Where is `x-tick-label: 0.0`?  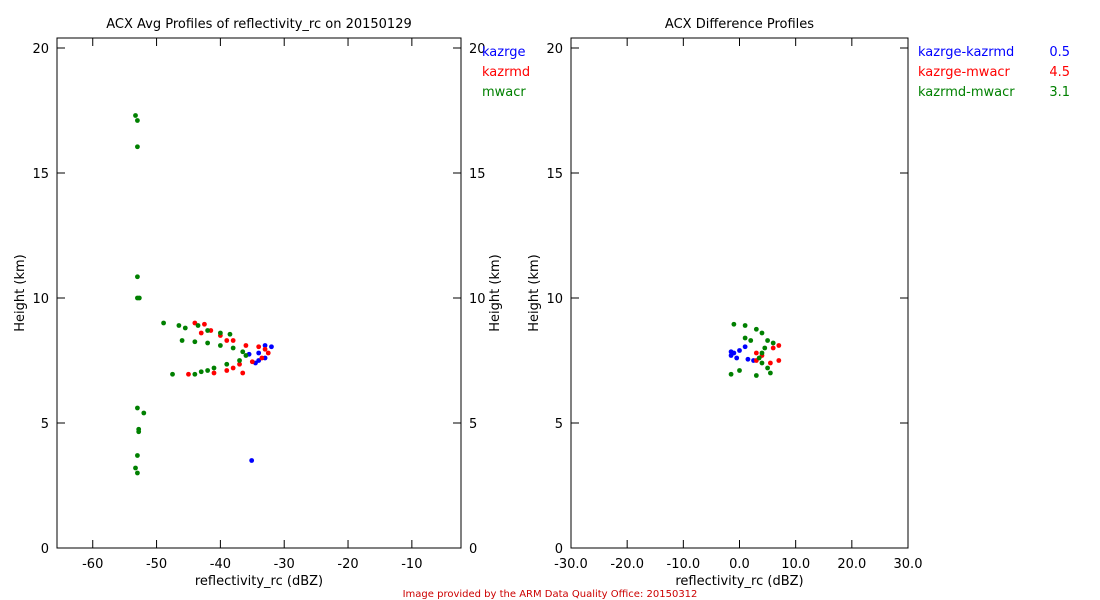
x-tick-label: 0.0 is located at coordinates (739, 564).